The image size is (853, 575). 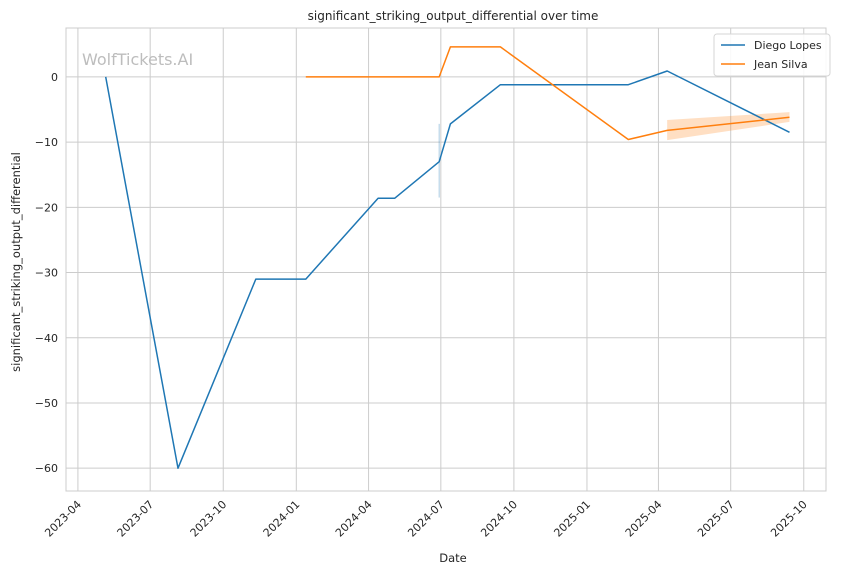 I want to click on watermark: WolfTickets.AI, so click(x=137, y=59).